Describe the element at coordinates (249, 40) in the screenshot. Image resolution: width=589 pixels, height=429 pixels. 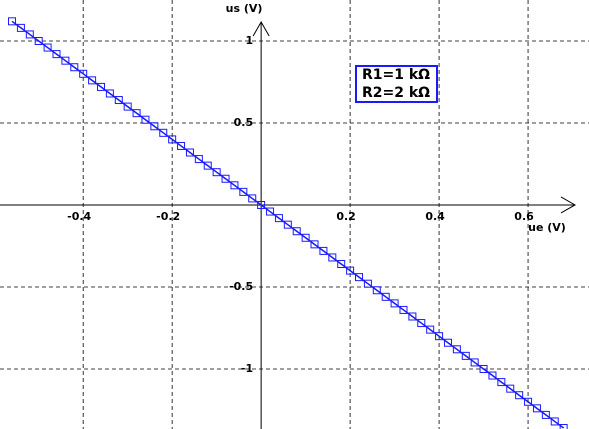
I see `y-tick-label: 1` at that location.